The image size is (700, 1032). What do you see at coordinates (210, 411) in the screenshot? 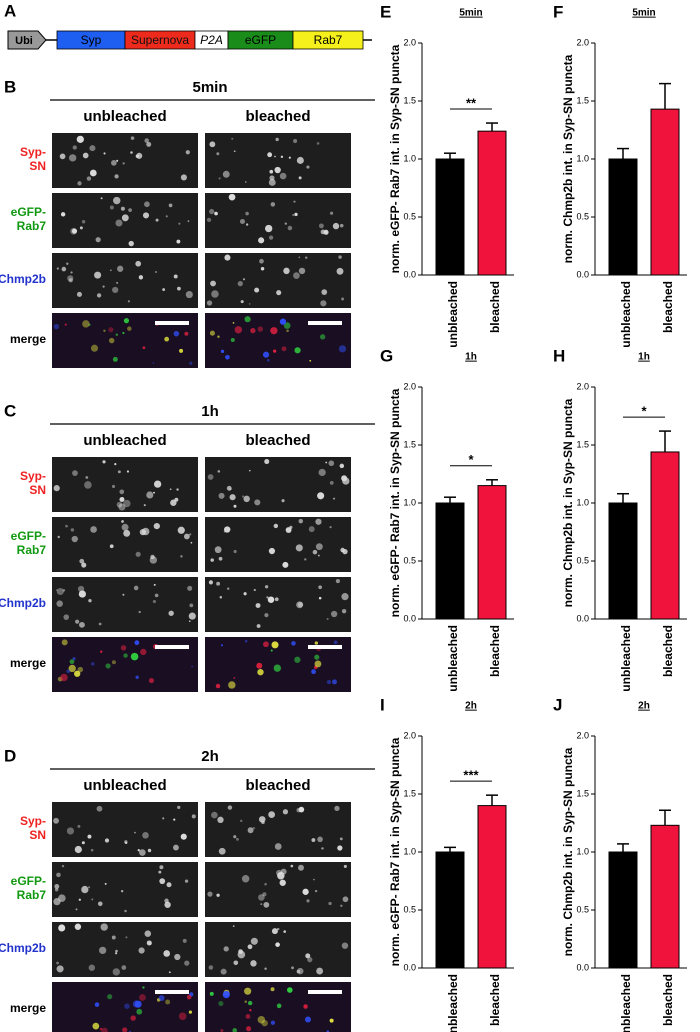
I see `time-header: 1h` at bounding box center [210, 411].